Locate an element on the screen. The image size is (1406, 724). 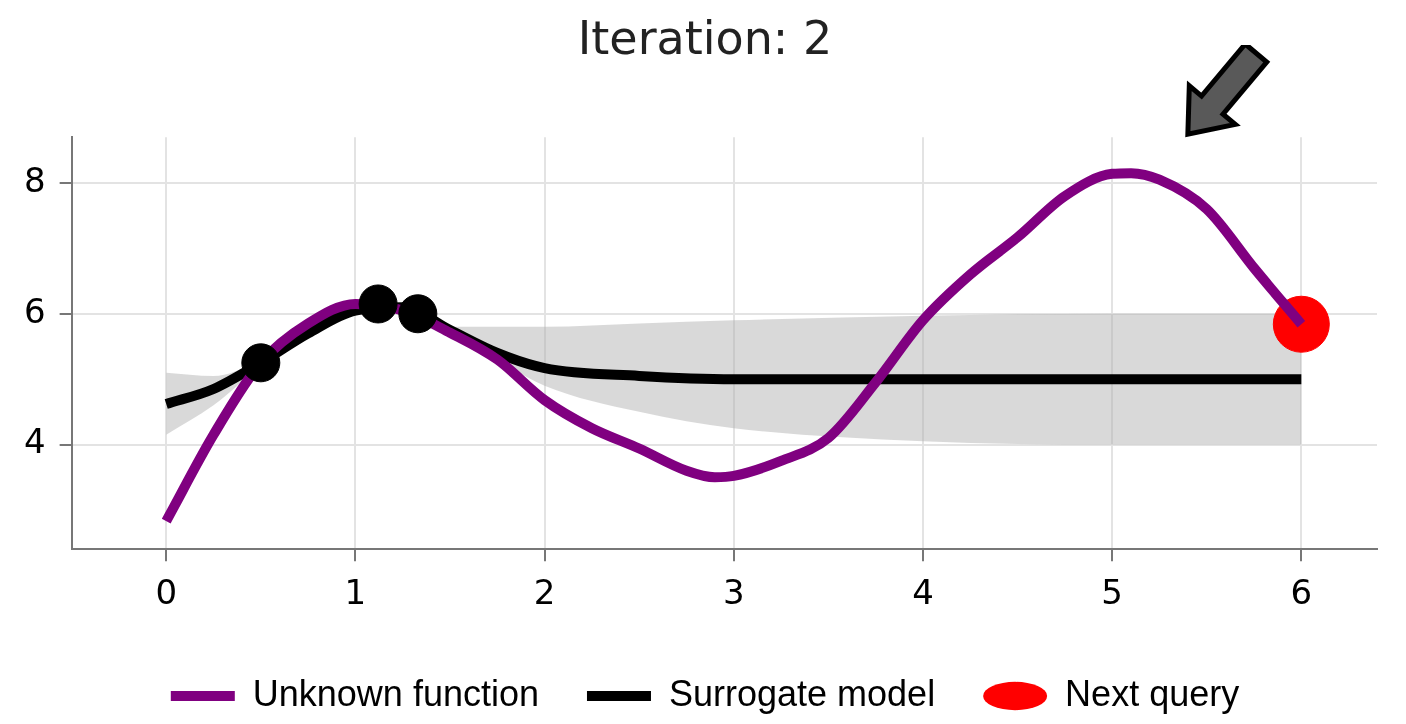
x-tick-label: 6 is located at coordinates (1301, 592).